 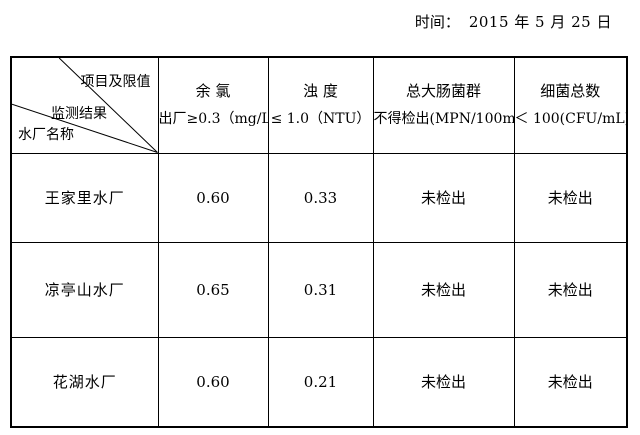 I want to click on plant-name-cell: 花湖水厂, so click(x=84, y=382).